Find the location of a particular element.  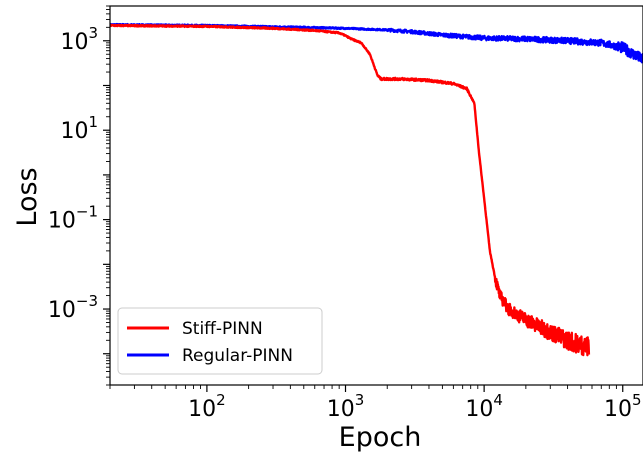

x-tick-label: 10⁵ is located at coordinates (623, 406).